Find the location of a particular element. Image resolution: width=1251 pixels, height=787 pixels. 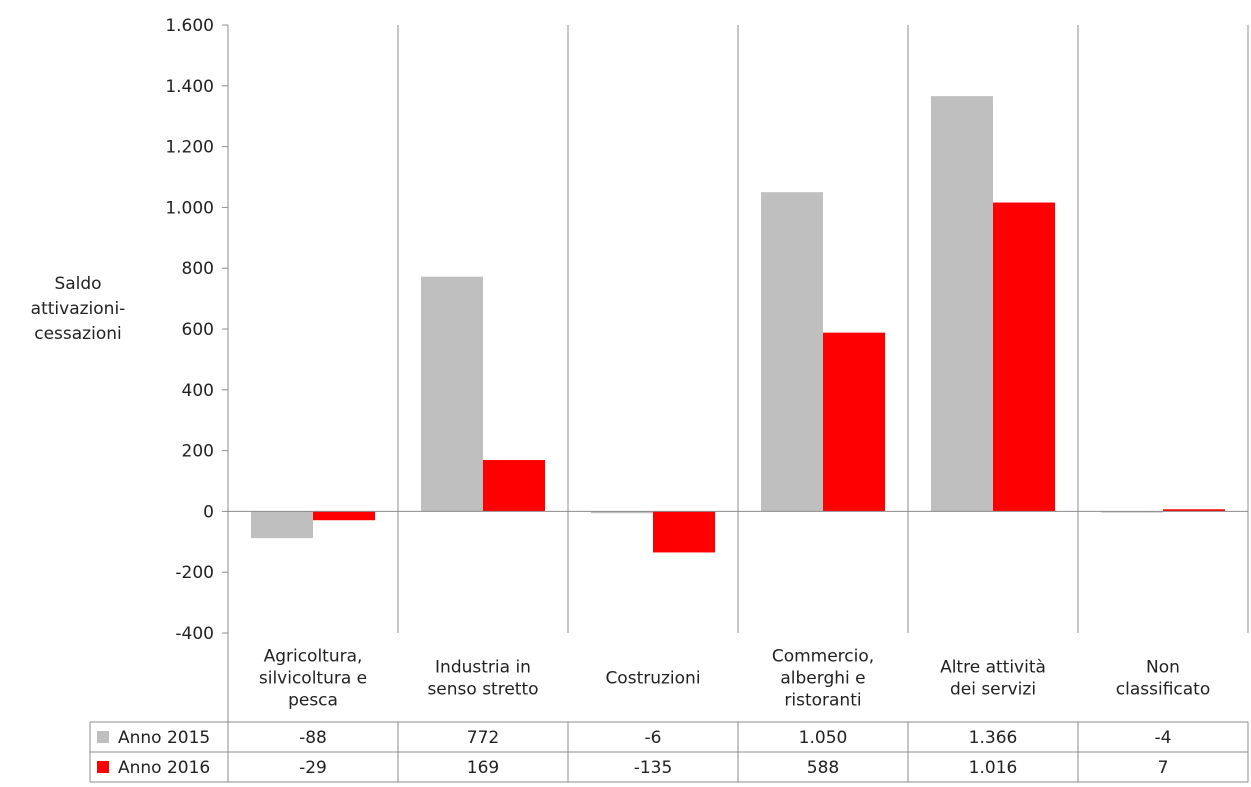

y-axis-title-line: attivazioni- is located at coordinates (78, 309).